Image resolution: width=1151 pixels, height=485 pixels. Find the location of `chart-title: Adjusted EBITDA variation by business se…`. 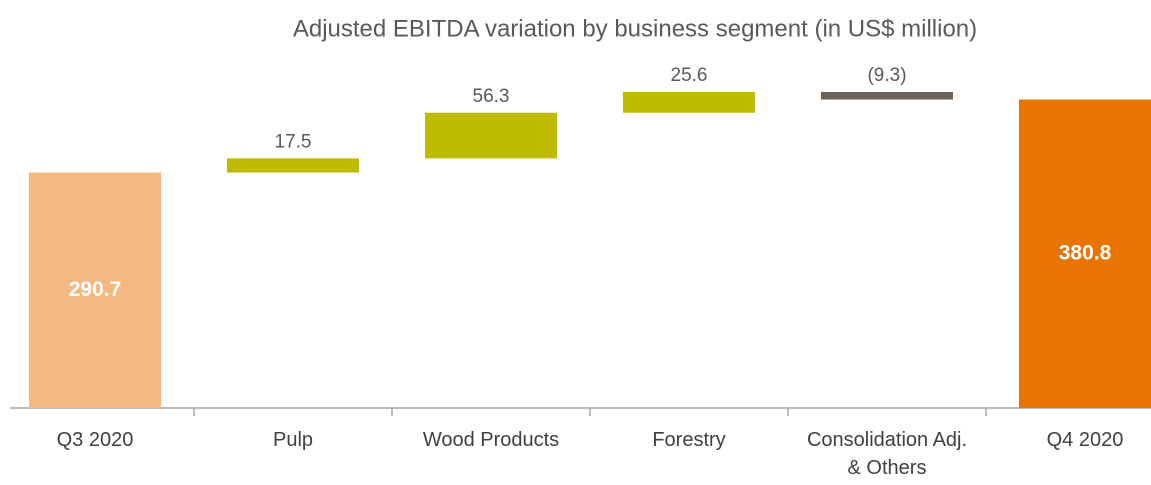

chart-title: Adjusted EBITDA variation by business se… is located at coordinates (635, 28).